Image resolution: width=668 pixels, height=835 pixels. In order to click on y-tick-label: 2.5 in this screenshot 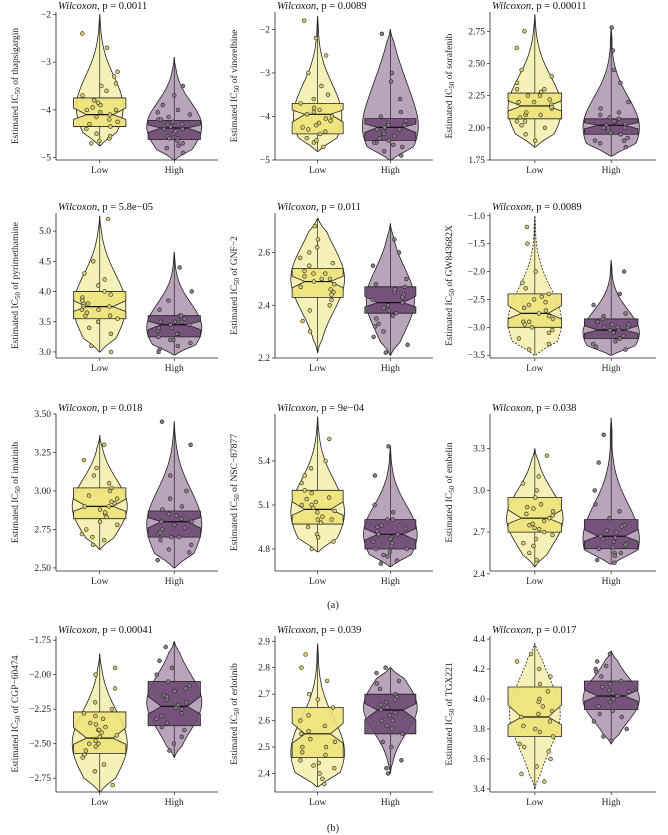, I will do `click(264, 748)`.